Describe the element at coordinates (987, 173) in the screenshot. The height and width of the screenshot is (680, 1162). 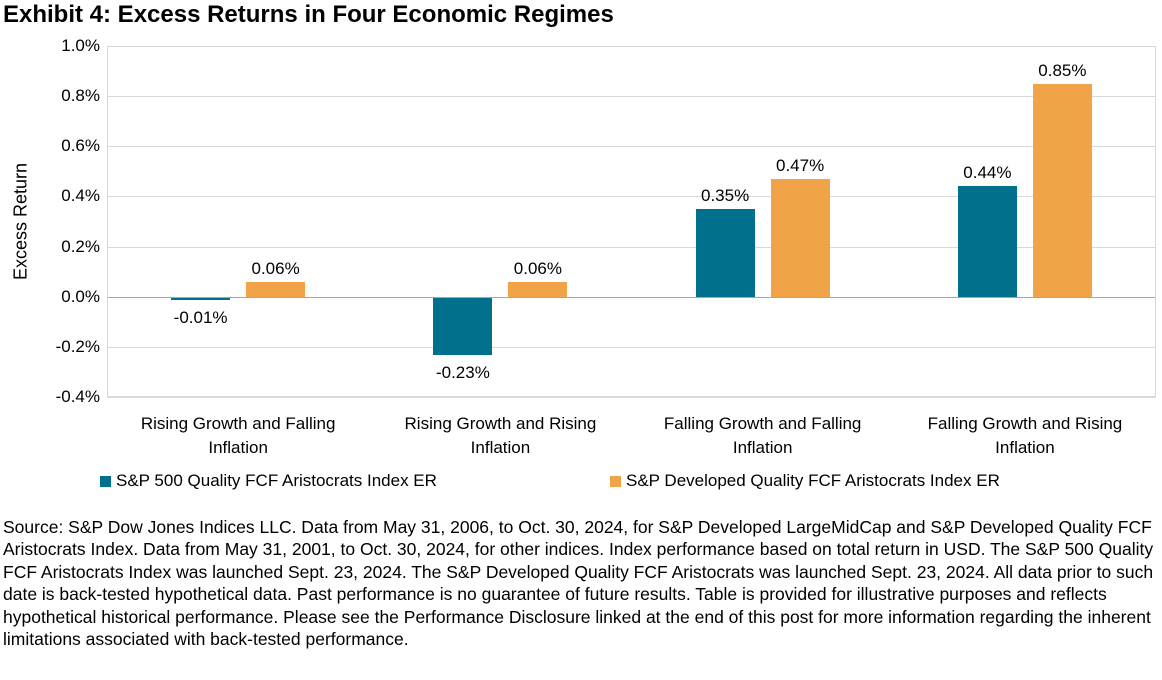
I see `data-label: 0.44%` at that location.